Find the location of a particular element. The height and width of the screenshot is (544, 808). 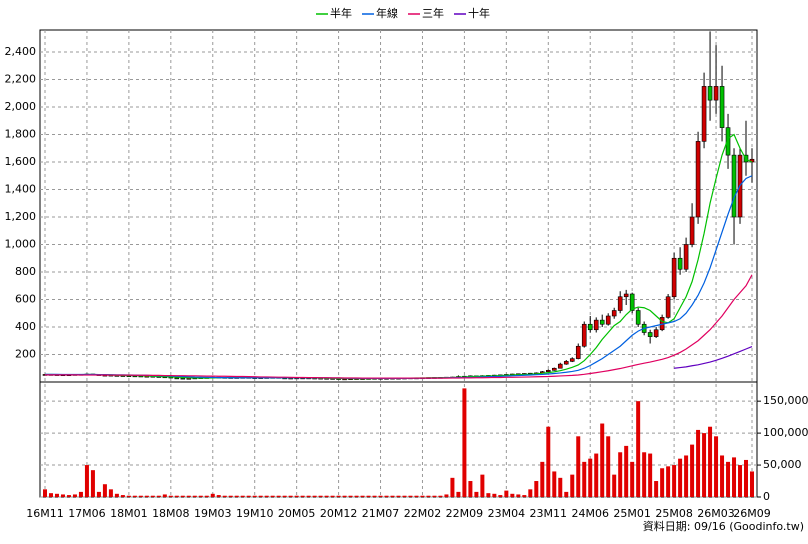

footnote: 資料日期: 09/16 (Goodinfo.tw) is located at coordinates (723, 526).